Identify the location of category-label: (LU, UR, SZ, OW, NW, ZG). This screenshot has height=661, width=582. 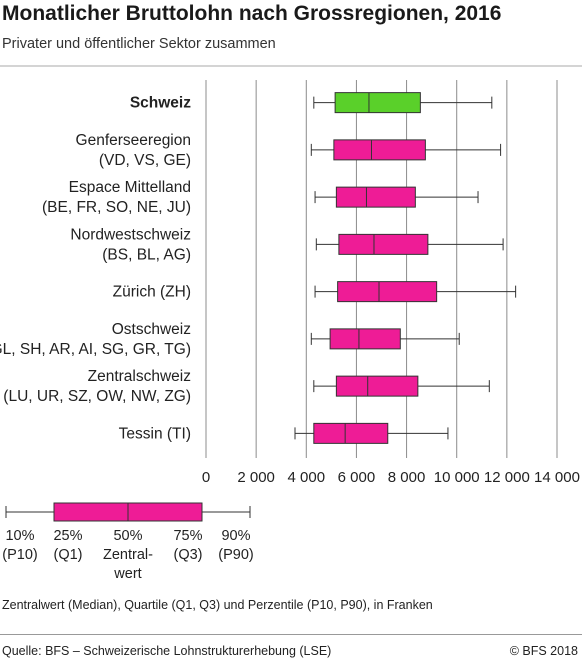
(97, 396).